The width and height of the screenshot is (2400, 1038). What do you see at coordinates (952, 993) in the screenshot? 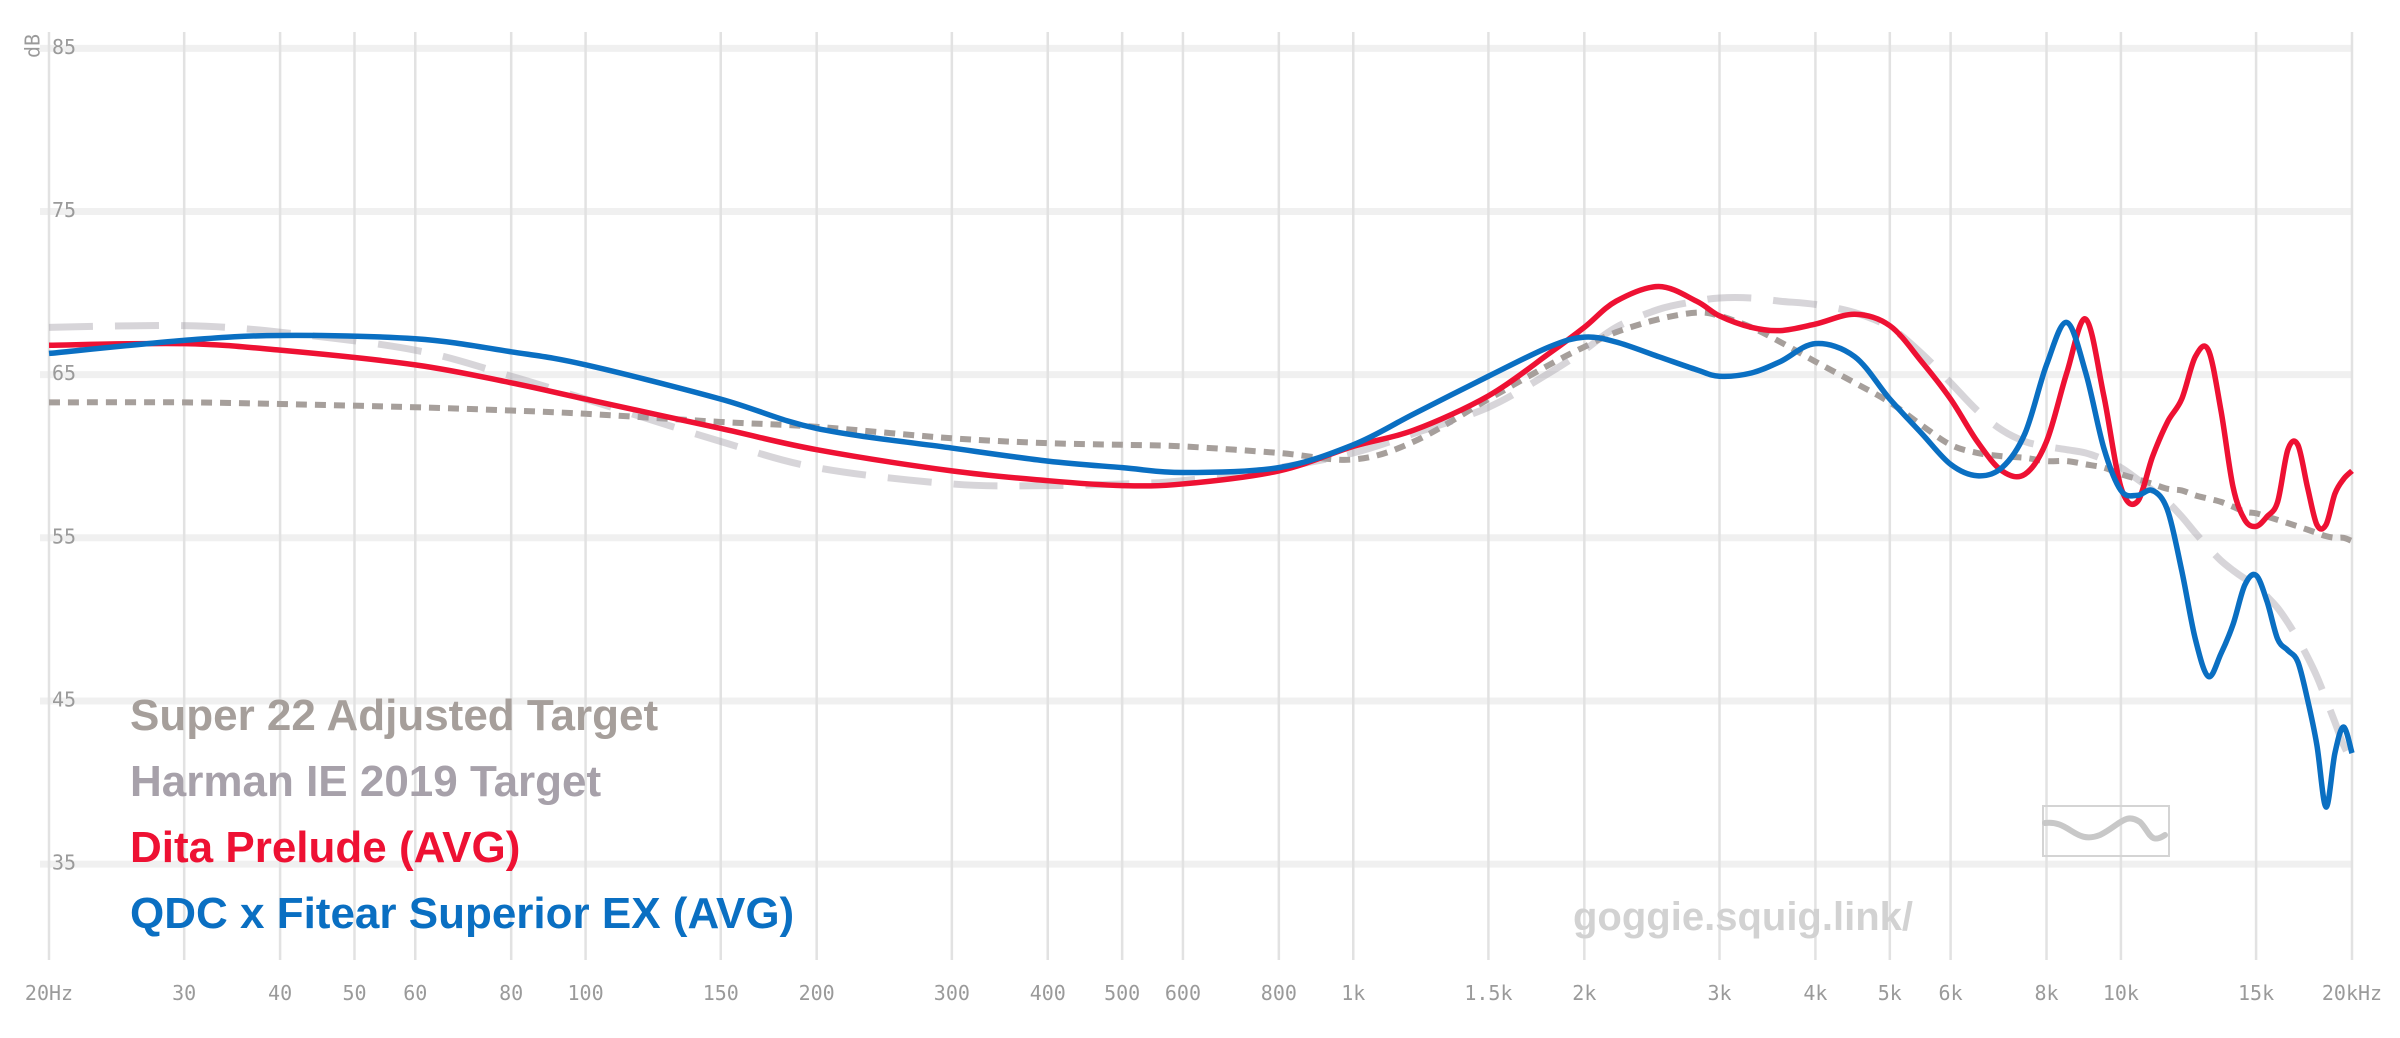
I see `x-tick-label: 300` at bounding box center [952, 993].